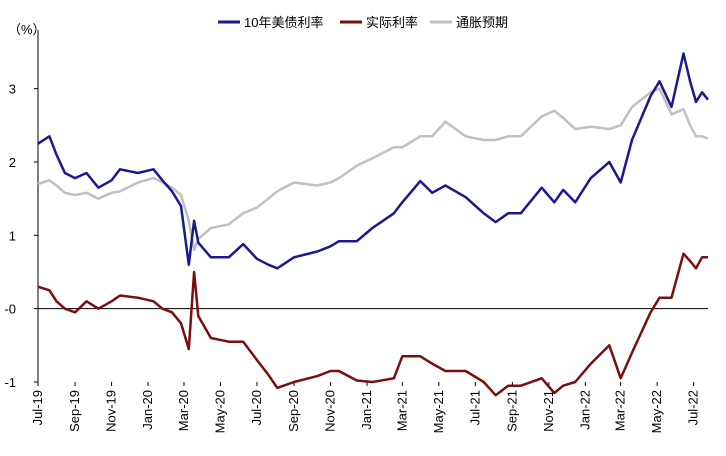 The image size is (726, 456). I want to click on y-tick-label: 2, so click(12, 162).